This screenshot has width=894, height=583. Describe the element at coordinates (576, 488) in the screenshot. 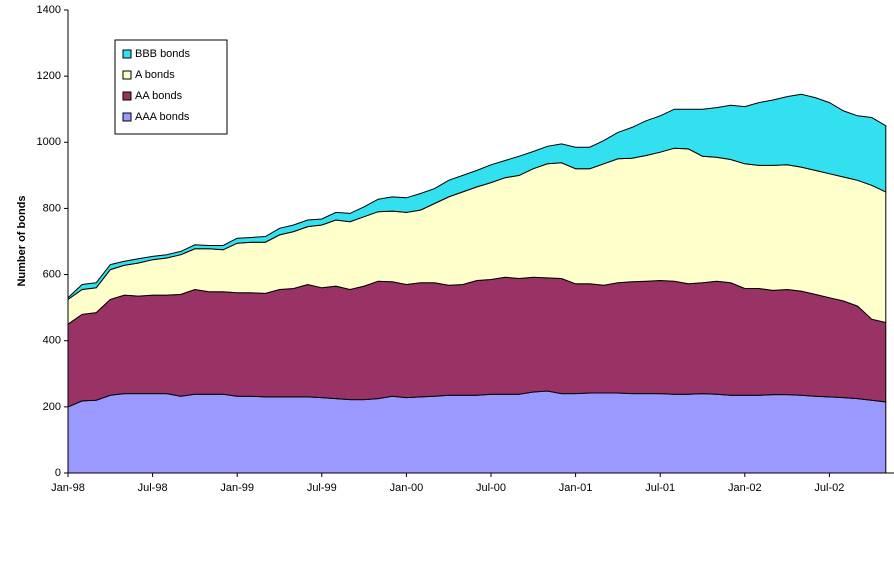

I see `x-tick-label: Jan-01` at that location.